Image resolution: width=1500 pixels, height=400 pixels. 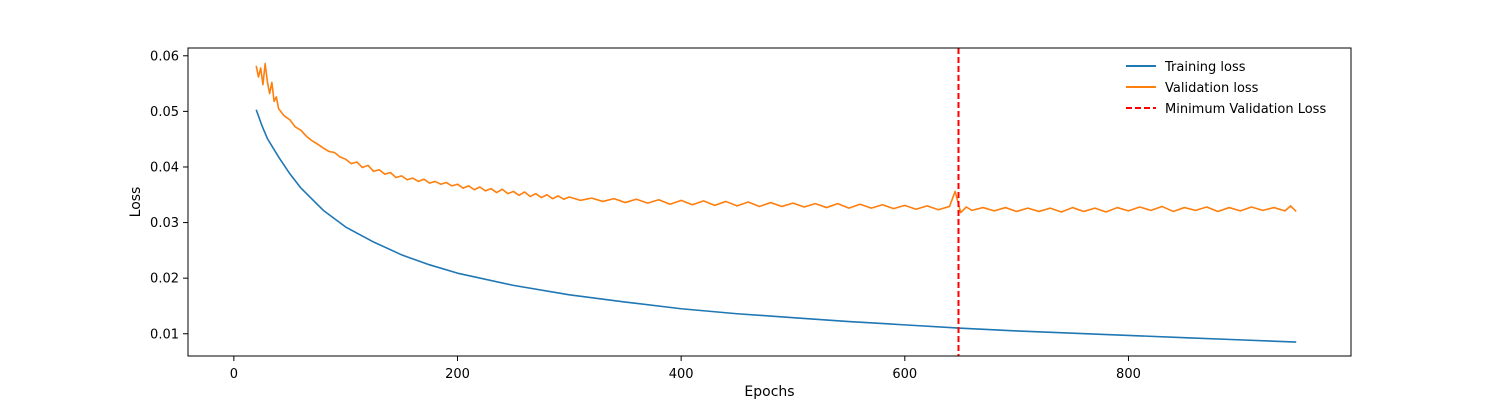 What do you see at coordinates (164, 334) in the screenshot?
I see `y-tick-label: 0.01` at bounding box center [164, 334].